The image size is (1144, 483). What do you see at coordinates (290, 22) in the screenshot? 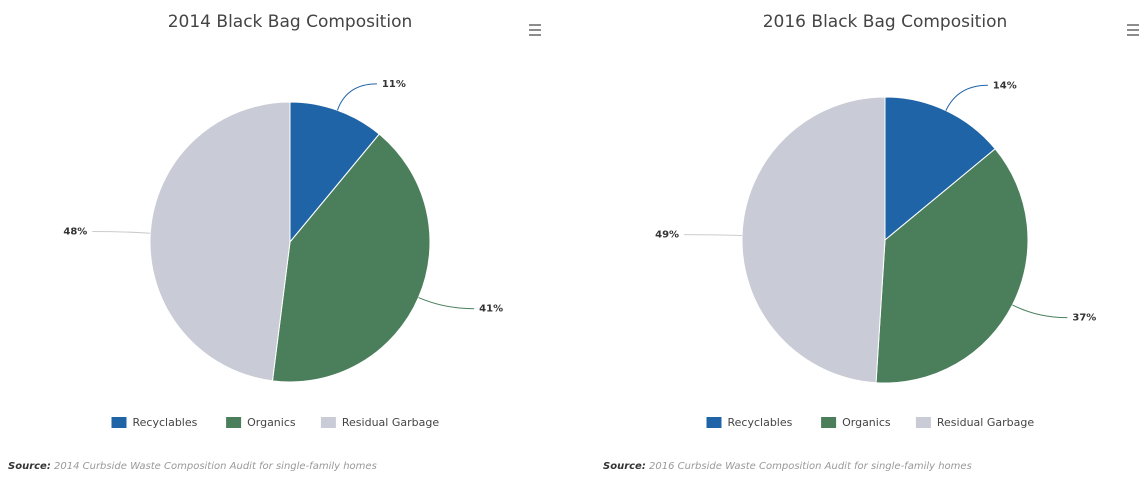
I see `chart-title: 2014 Black Bag Composition` at bounding box center [290, 22].